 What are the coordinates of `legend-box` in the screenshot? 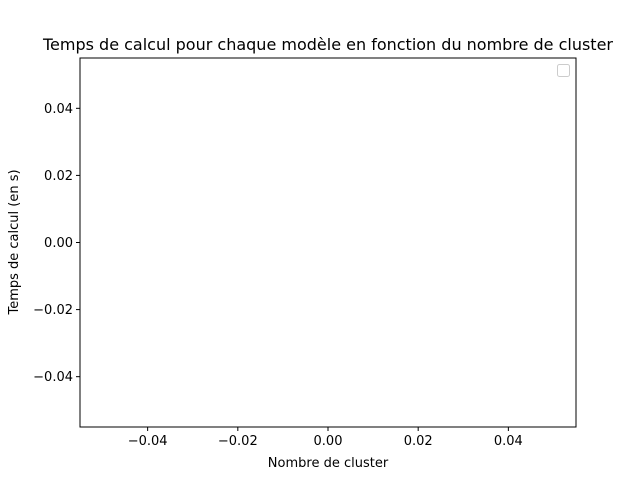 It's located at (563, 70).